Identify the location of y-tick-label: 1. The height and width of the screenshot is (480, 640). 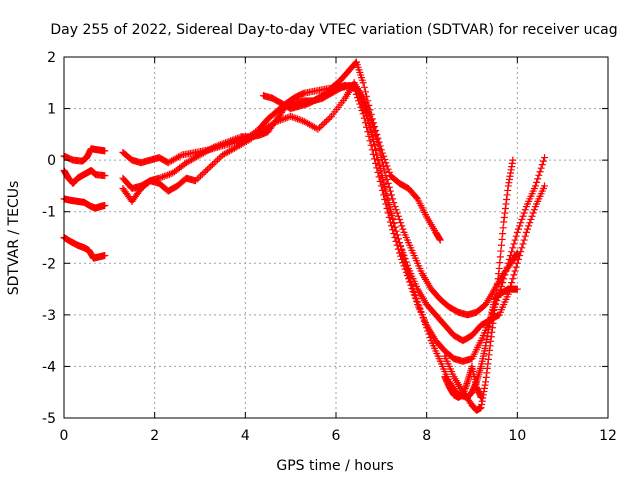
(51, 110).